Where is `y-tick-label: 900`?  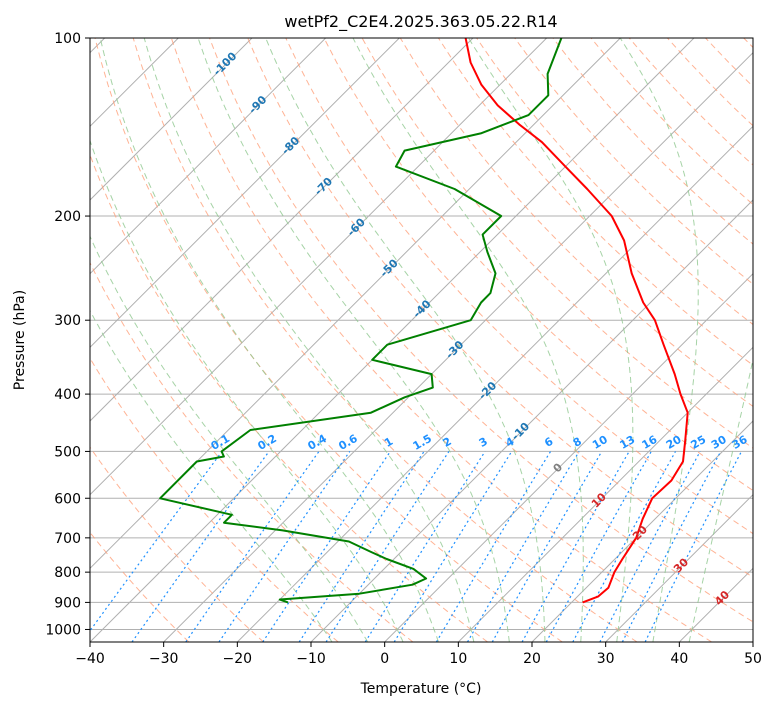 y-tick-label: 900 is located at coordinates (67, 603).